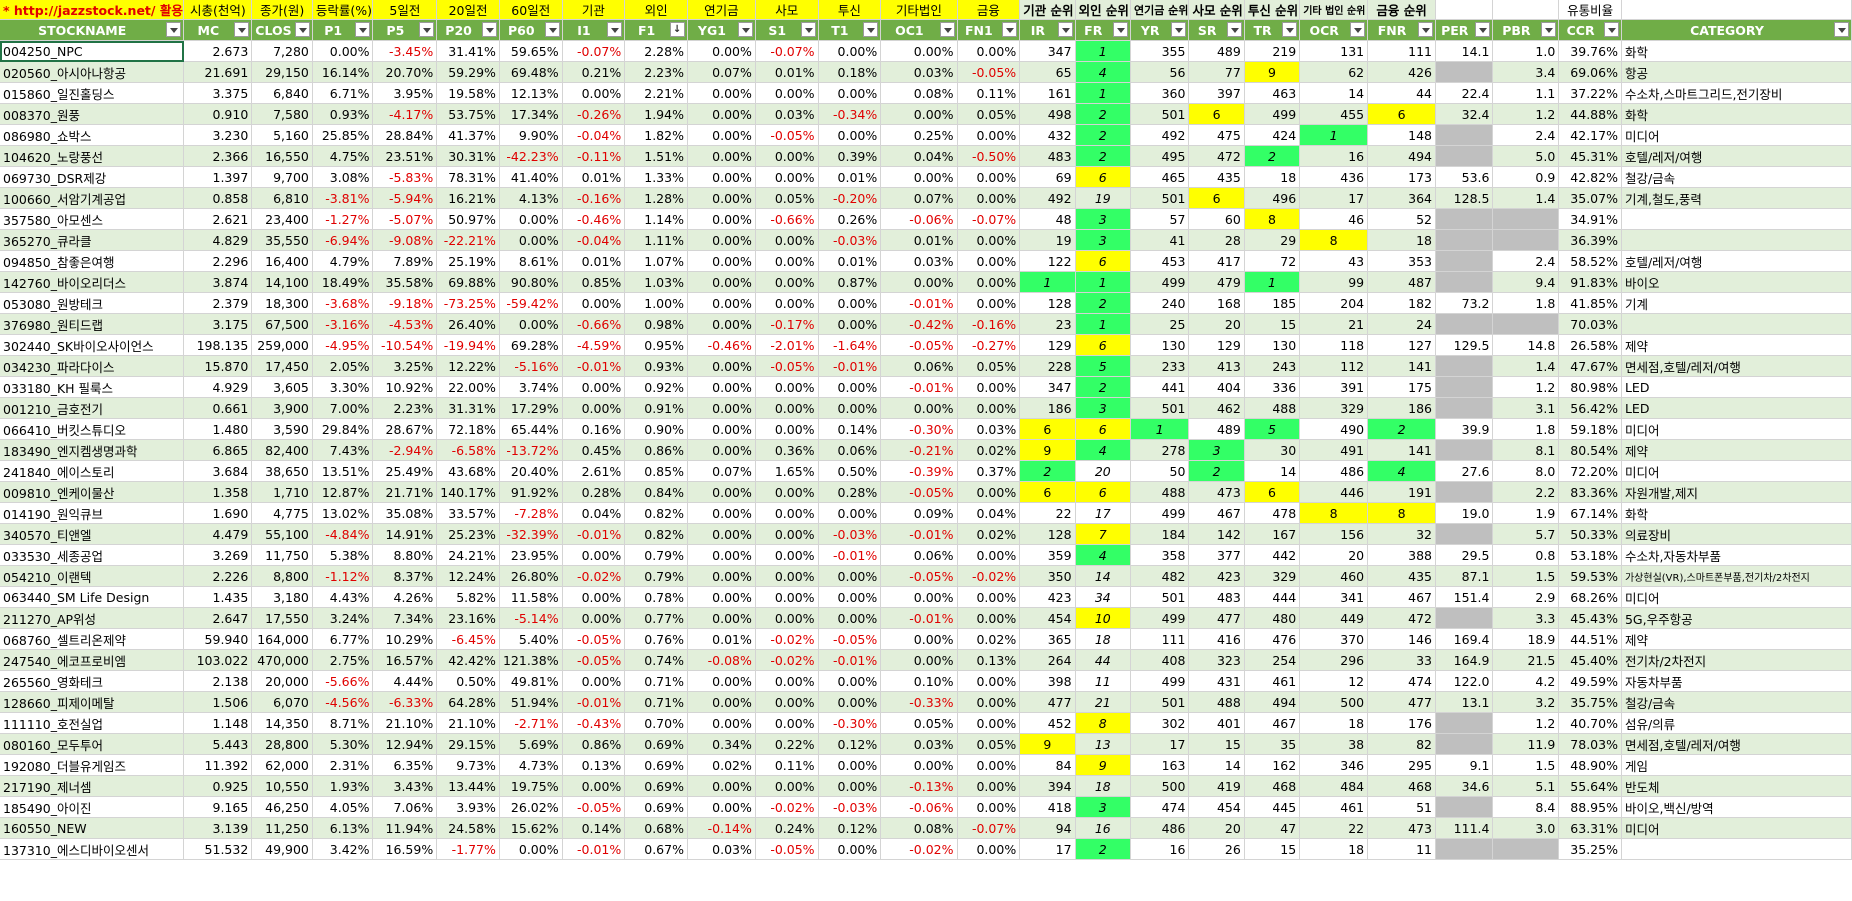 The image size is (1852, 901). What do you see at coordinates (1334, 408) in the screenshot?
I see `cell-ocr: 329` at bounding box center [1334, 408].